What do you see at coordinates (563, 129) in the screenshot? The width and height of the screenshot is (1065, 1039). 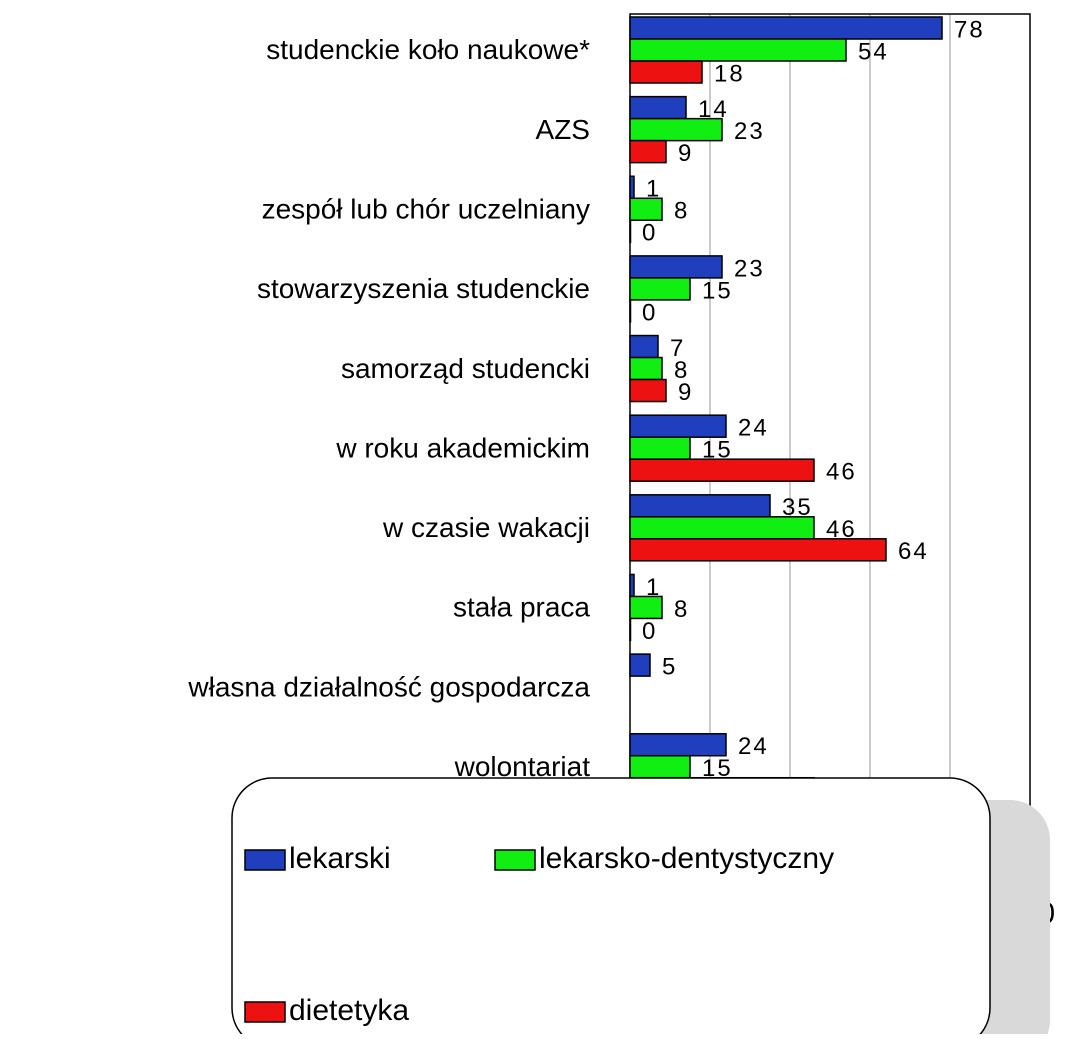 I see `y-tick-label: AZS` at bounding box center [563, 129].